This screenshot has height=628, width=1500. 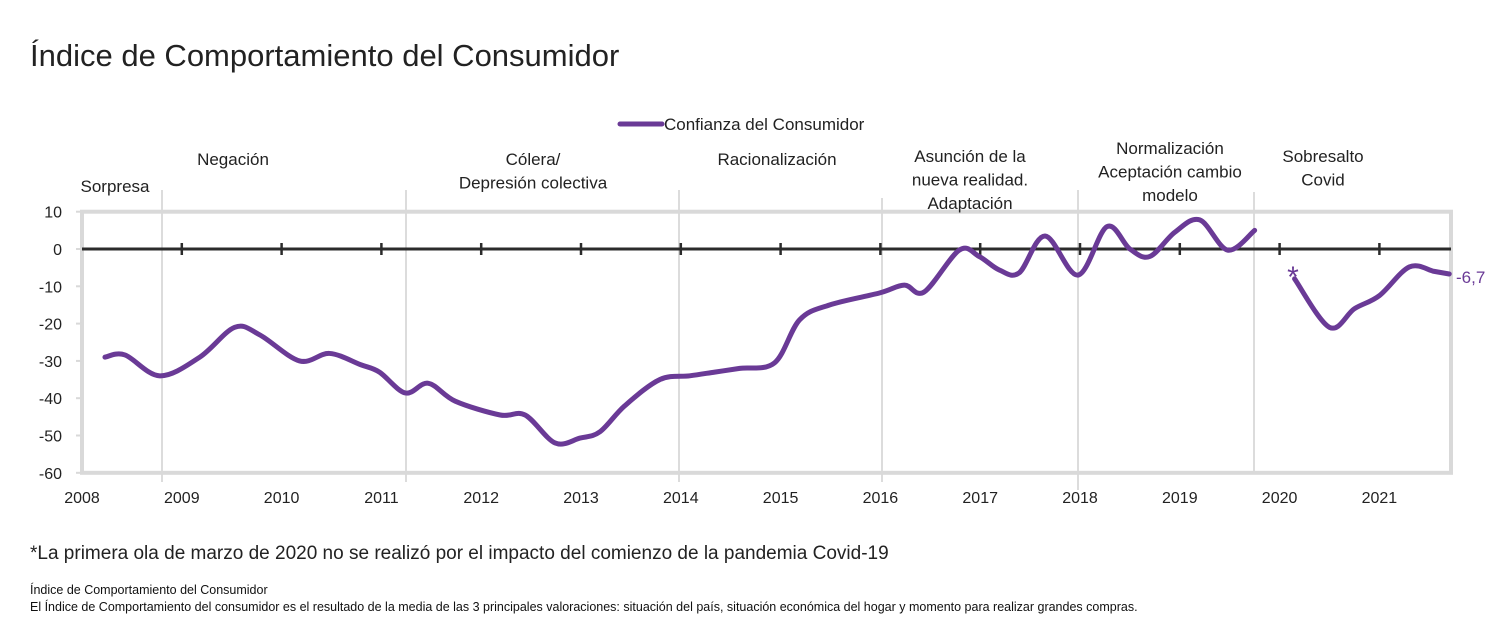 What do you see at coordinates (50, 362) in the screenshot?
I see `y-tick-label: -30` at bounding box center [50, 362].